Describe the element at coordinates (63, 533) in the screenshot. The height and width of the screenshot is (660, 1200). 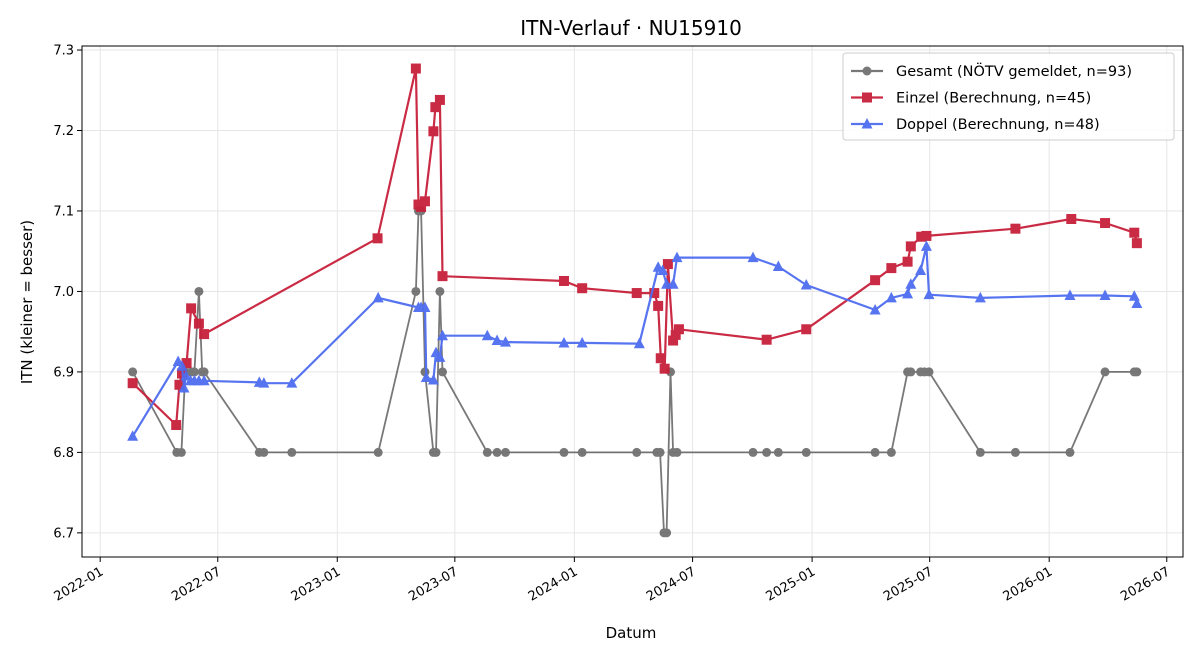
I see `y-tick-label: 6.7` at that location.